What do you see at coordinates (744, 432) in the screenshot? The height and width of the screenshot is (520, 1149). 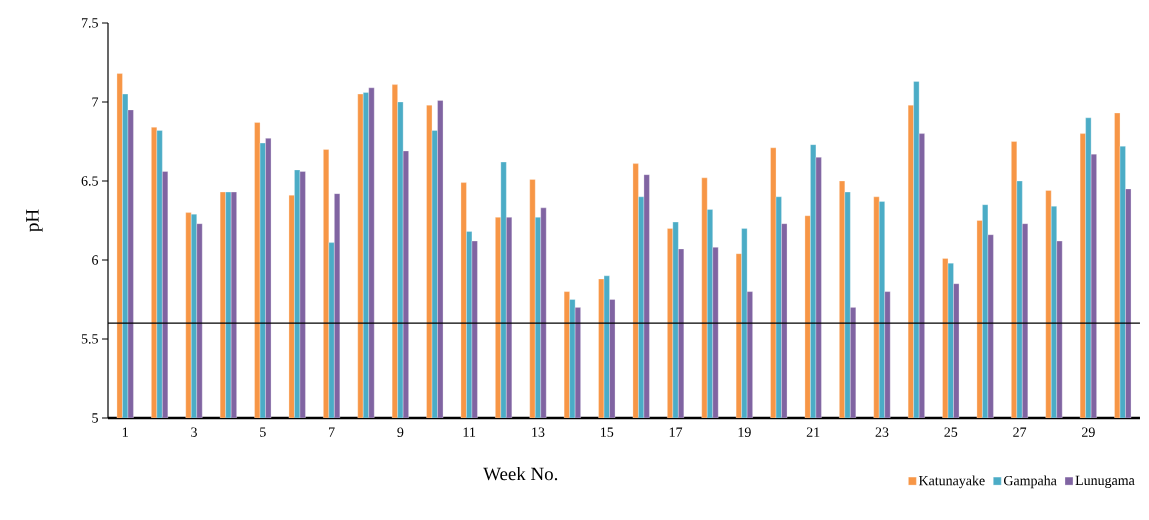 I see `x-tick-label: 19` at bounding box center [744, 432].